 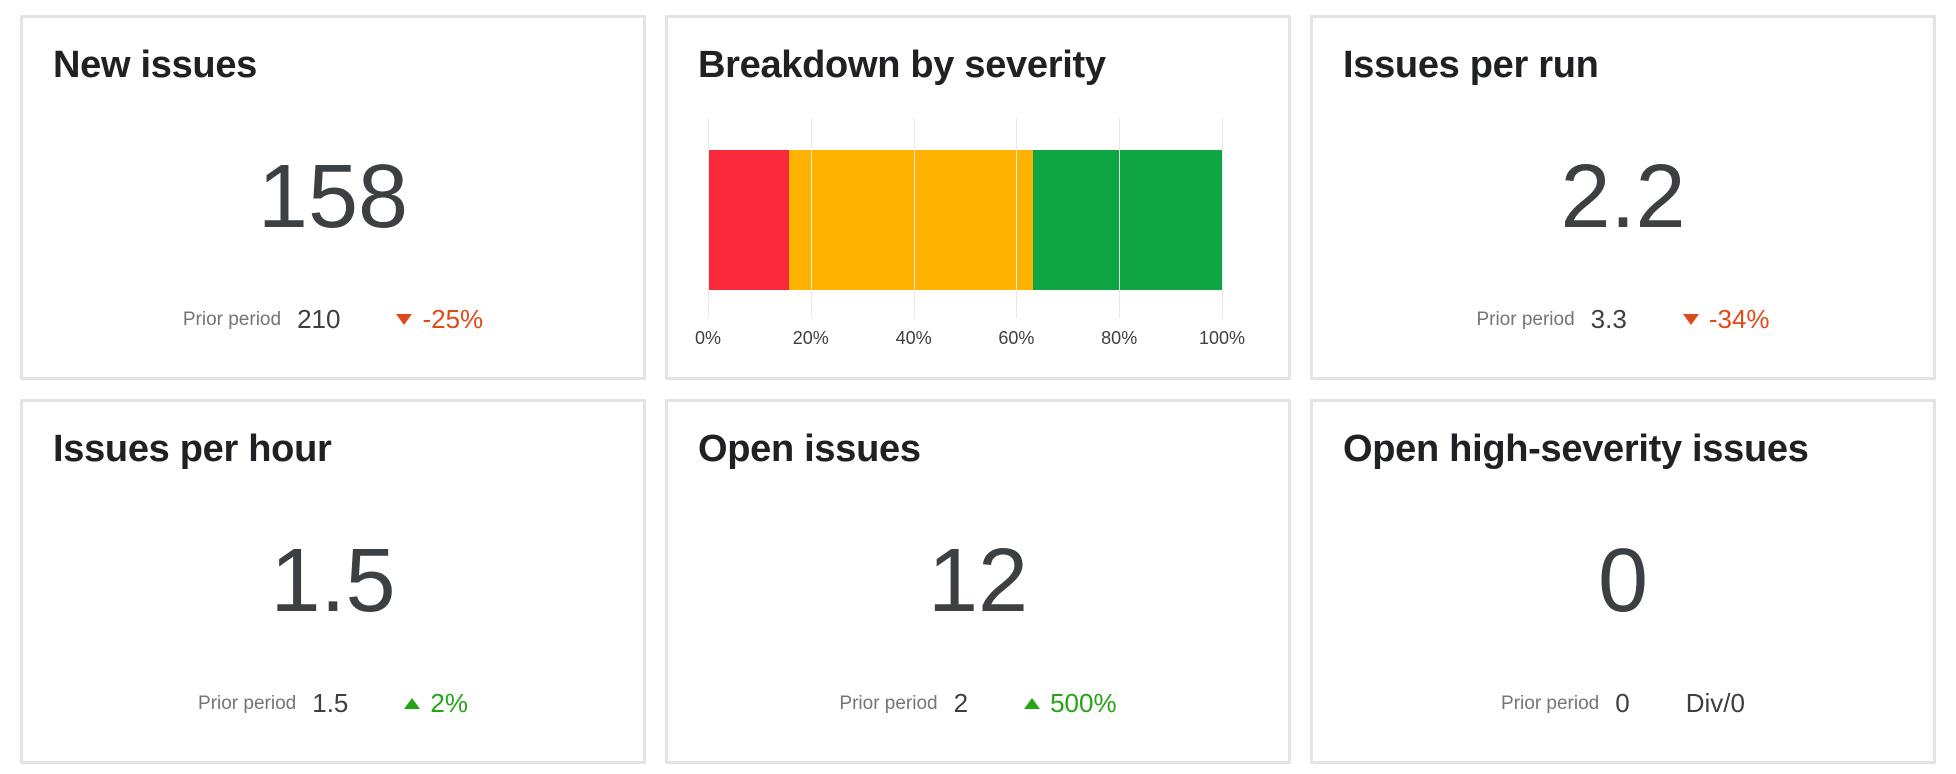 I want to click on card-title: Issues per run, so click(x=1471, y=65).